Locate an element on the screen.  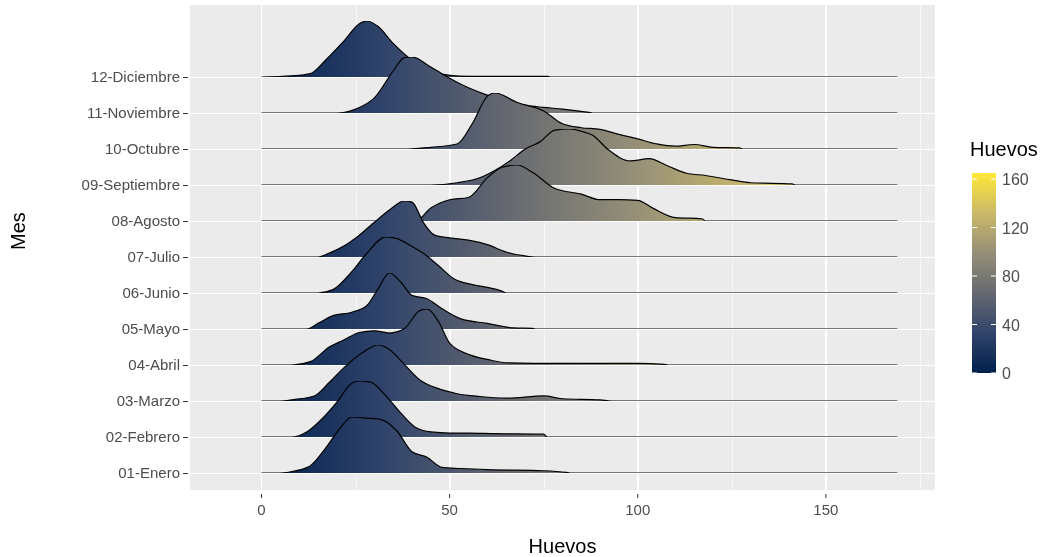
x-tick-label: 150 is located at coordinates (826, 509).